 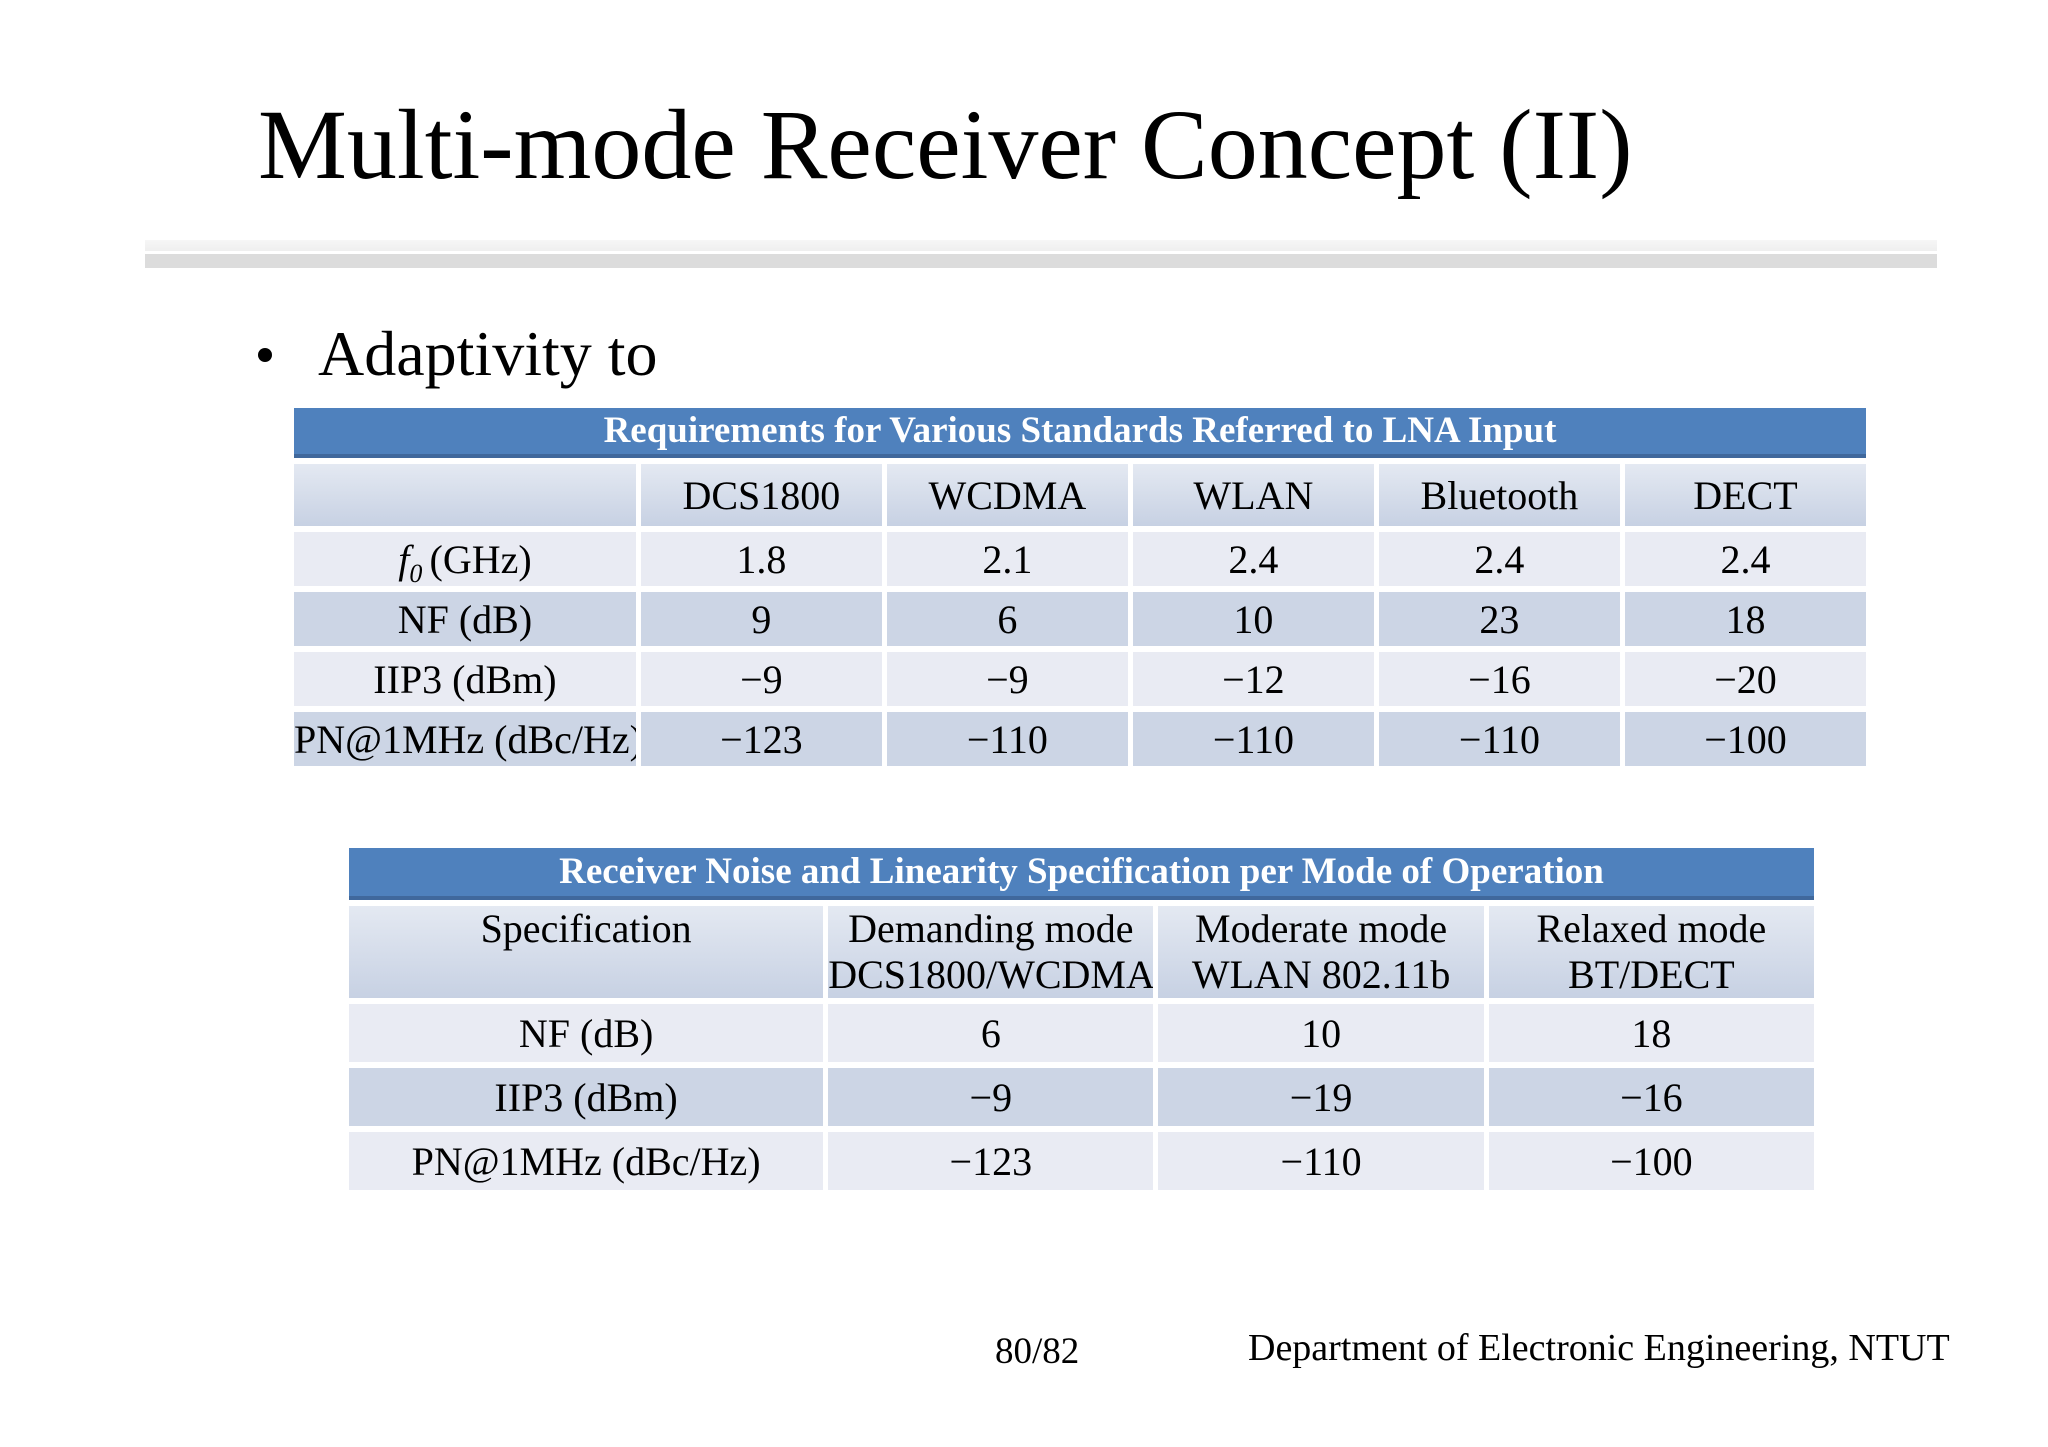 I want to click on row-label-f0: f0 (GHz), so click(x=465, y=559).